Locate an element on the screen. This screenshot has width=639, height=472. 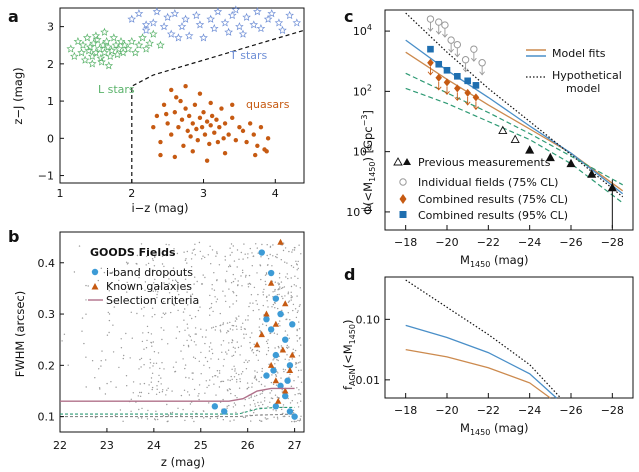
y-tick-label: 100 is located at coordinates (362, 151).